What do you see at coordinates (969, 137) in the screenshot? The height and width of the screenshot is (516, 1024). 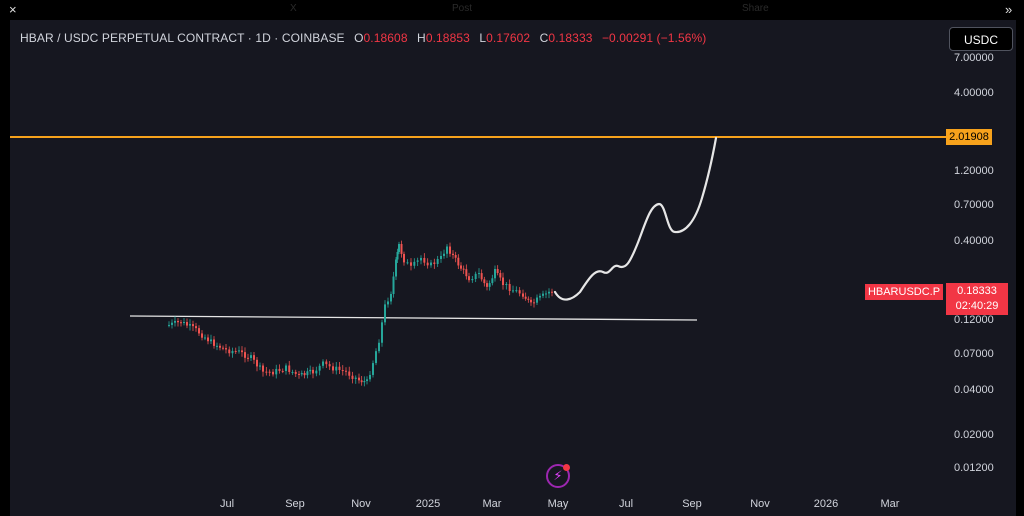 I see `horizontal-level-label: 2.01908` at bounding box center [969, 137].